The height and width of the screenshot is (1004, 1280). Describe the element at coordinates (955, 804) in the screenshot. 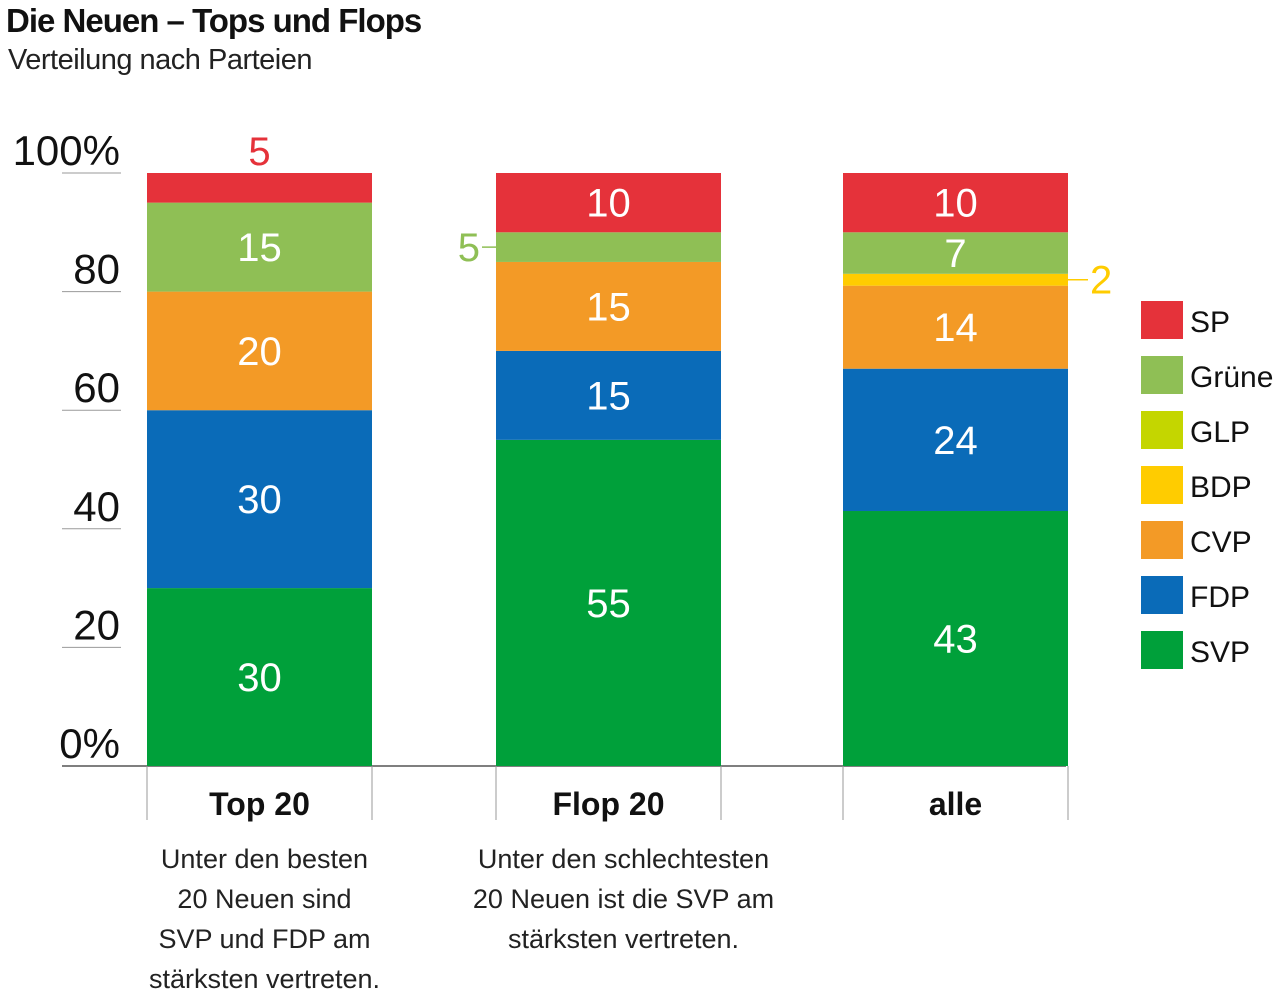

I see `category-label: alle` at that location.